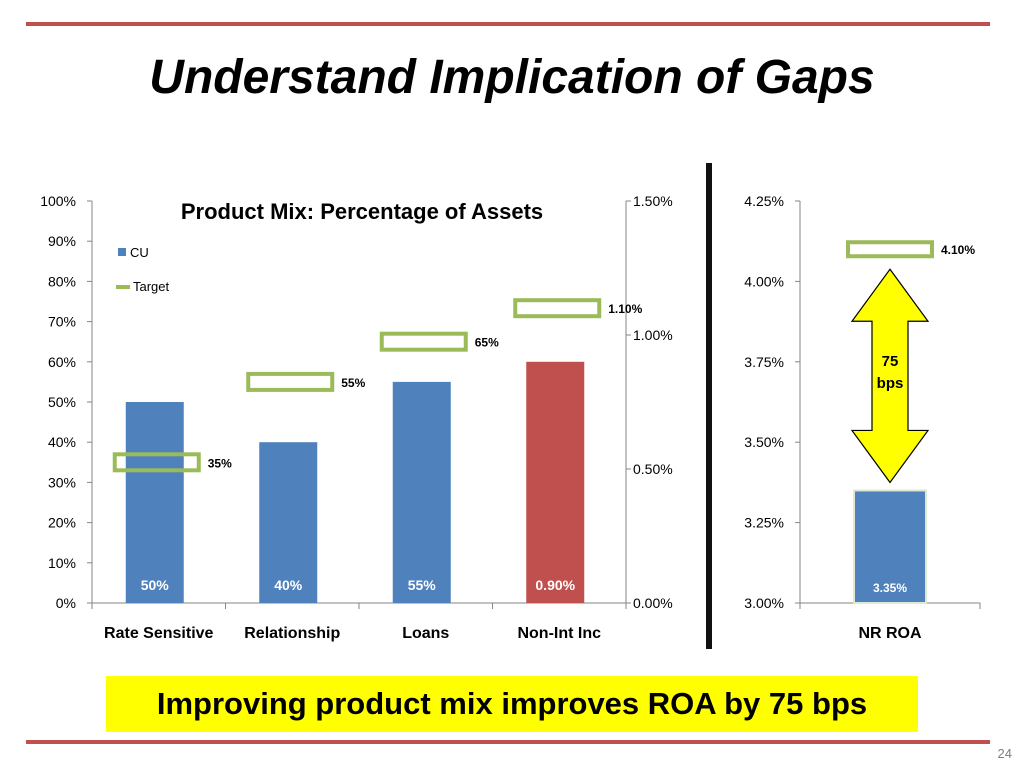 This screenshot has width=1024, height=768. What do you see at coordinates (764, 362) in the screenshot?
I see `roa-axis-tick-label: 3.75%` at bounding box center [764, 362].